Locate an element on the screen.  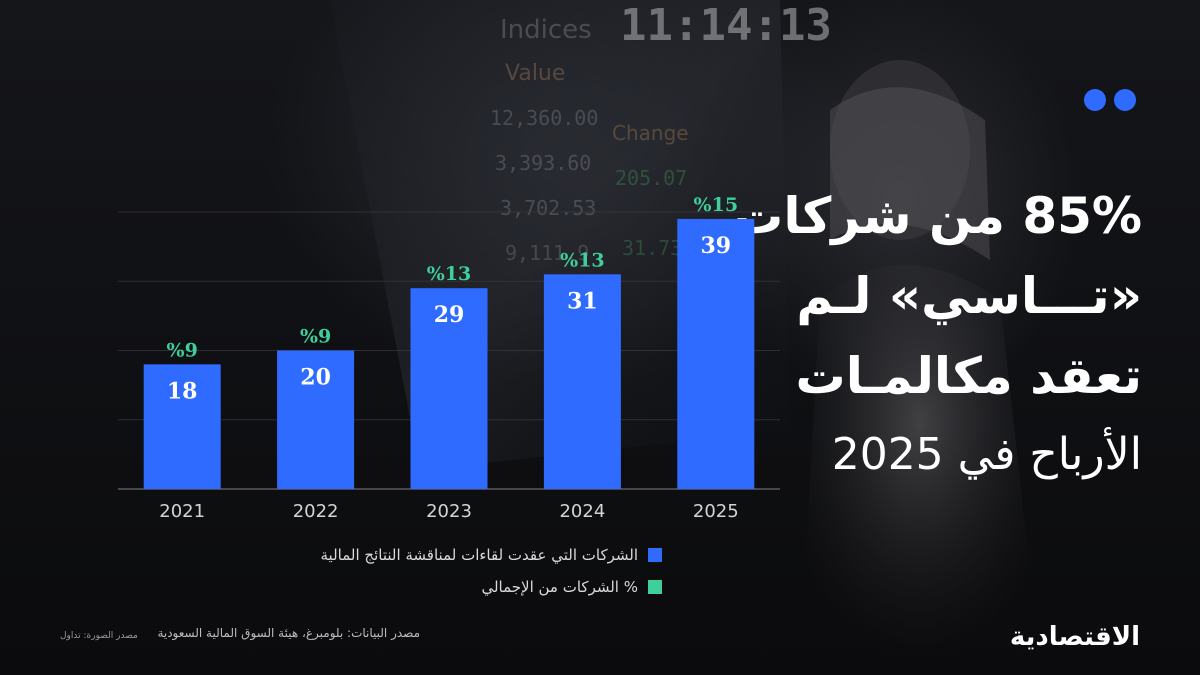
legend-swatch-count is located at coordinates (655, 555).